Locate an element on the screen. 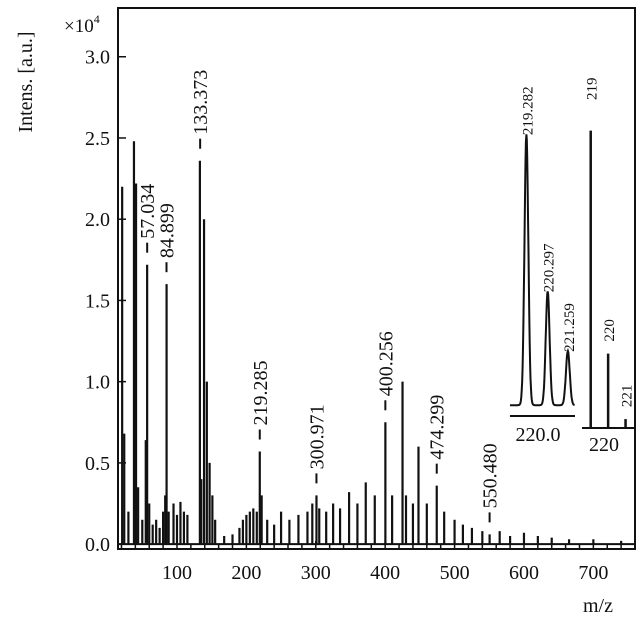  inset1-peak-label: 219.282 is located at coordinates (528, 110).